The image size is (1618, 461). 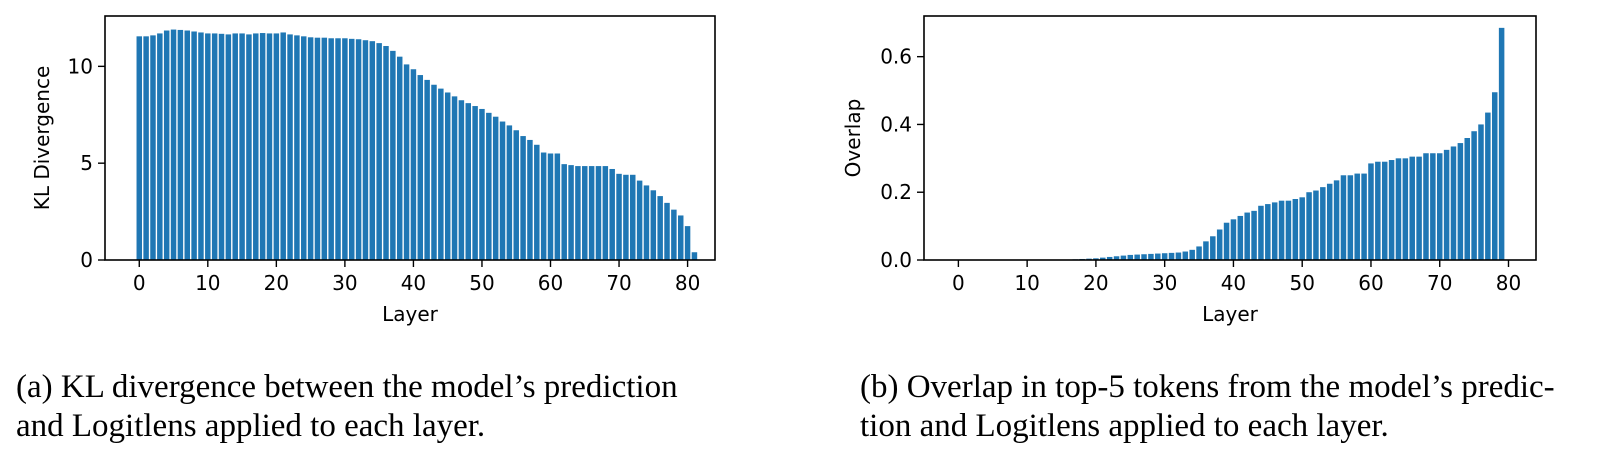 What do you see at coordinates (1164, 283) in the screenshot?
I see `x-tick-label: 30` at bounding box center [1164, 283].